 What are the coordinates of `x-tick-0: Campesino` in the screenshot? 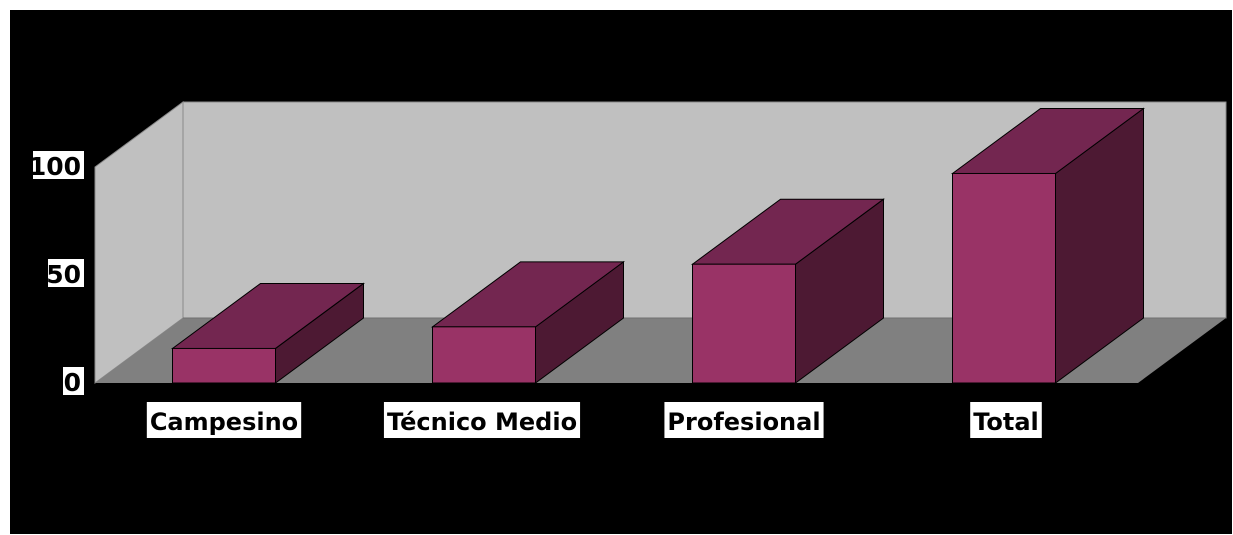 It's located at (224, 420).